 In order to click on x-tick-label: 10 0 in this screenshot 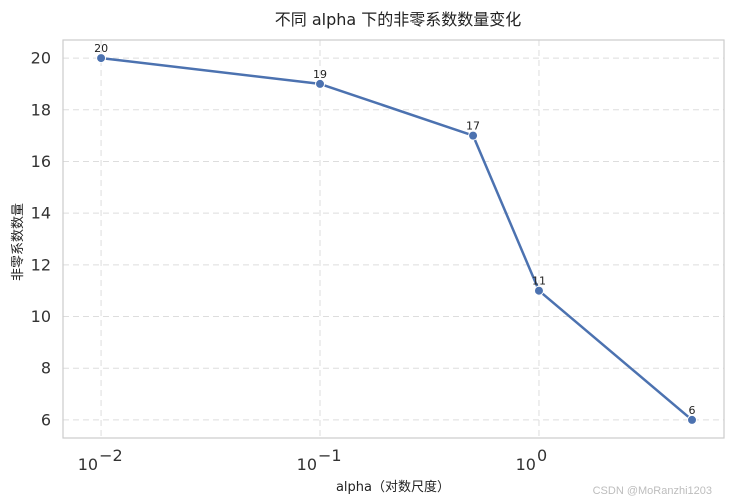, I will do `click(532, 460)`.